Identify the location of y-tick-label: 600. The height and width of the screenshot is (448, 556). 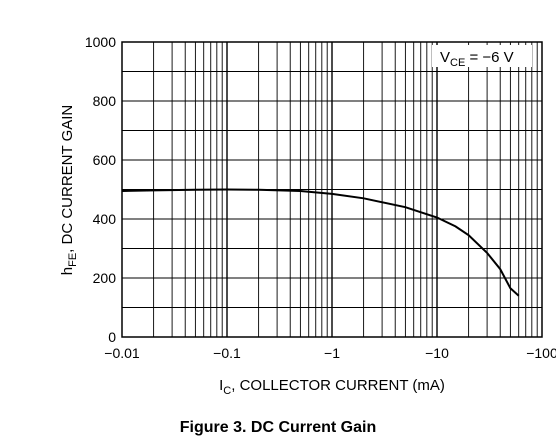
(105, 160).